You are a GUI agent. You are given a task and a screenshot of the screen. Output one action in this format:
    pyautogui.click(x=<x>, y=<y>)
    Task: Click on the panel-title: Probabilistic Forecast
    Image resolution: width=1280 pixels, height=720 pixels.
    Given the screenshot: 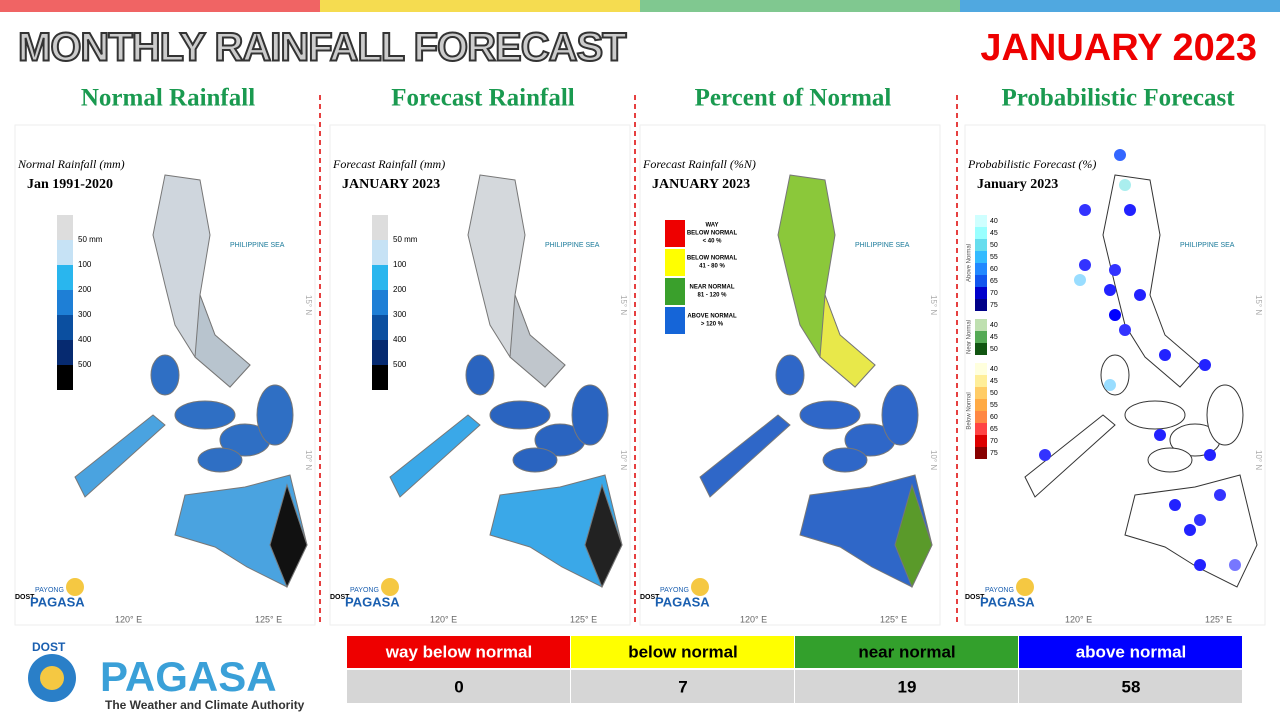 What is the action you would take?
    pyautogui.click(x=1118, y=98)
    